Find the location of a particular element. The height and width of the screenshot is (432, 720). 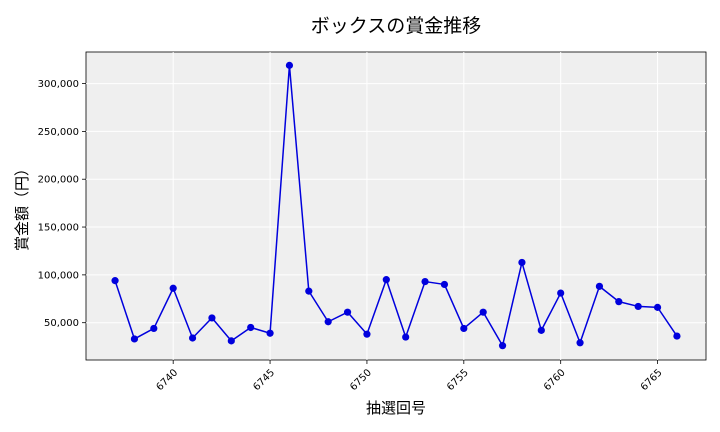

y-tick-label: 100,000 is located at coordinates (58, 275).